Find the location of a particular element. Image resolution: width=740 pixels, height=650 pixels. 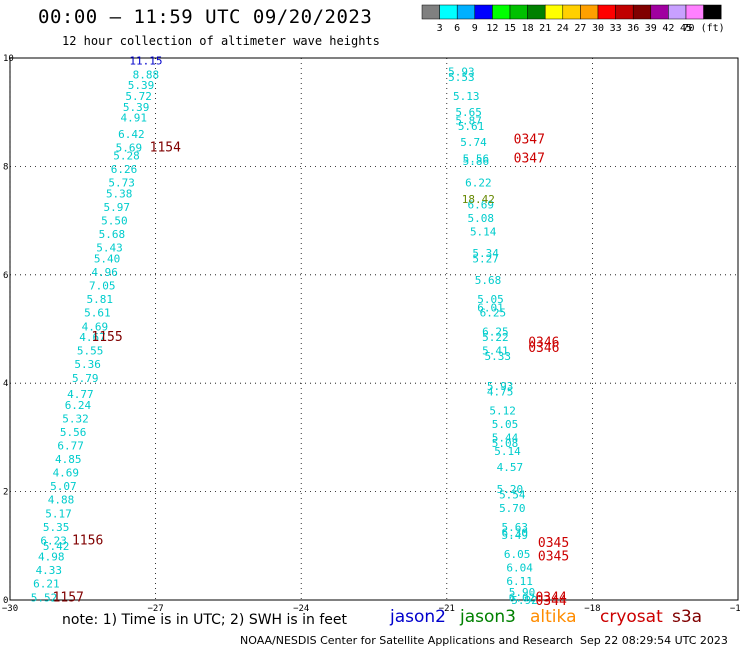

wave-height-label: 11.15 is located at coordinates (145, 61).